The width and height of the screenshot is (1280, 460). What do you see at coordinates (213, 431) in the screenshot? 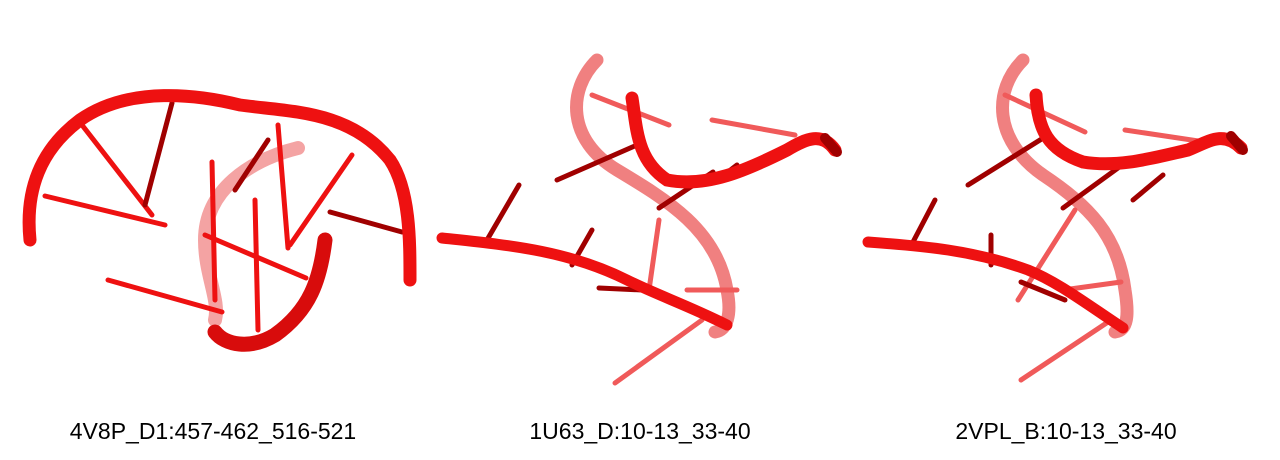
I see `structure-label-1: 4V8P_D1:457-462_516-521` at bounding box center [213, 431].